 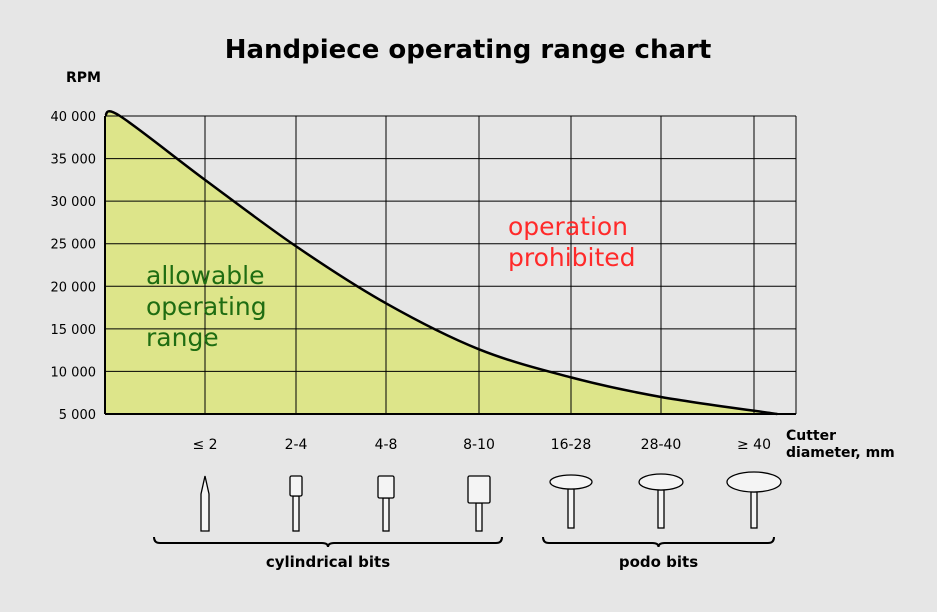 I want to click on x-tick-label: 2-4, so click(x=296, y=445).